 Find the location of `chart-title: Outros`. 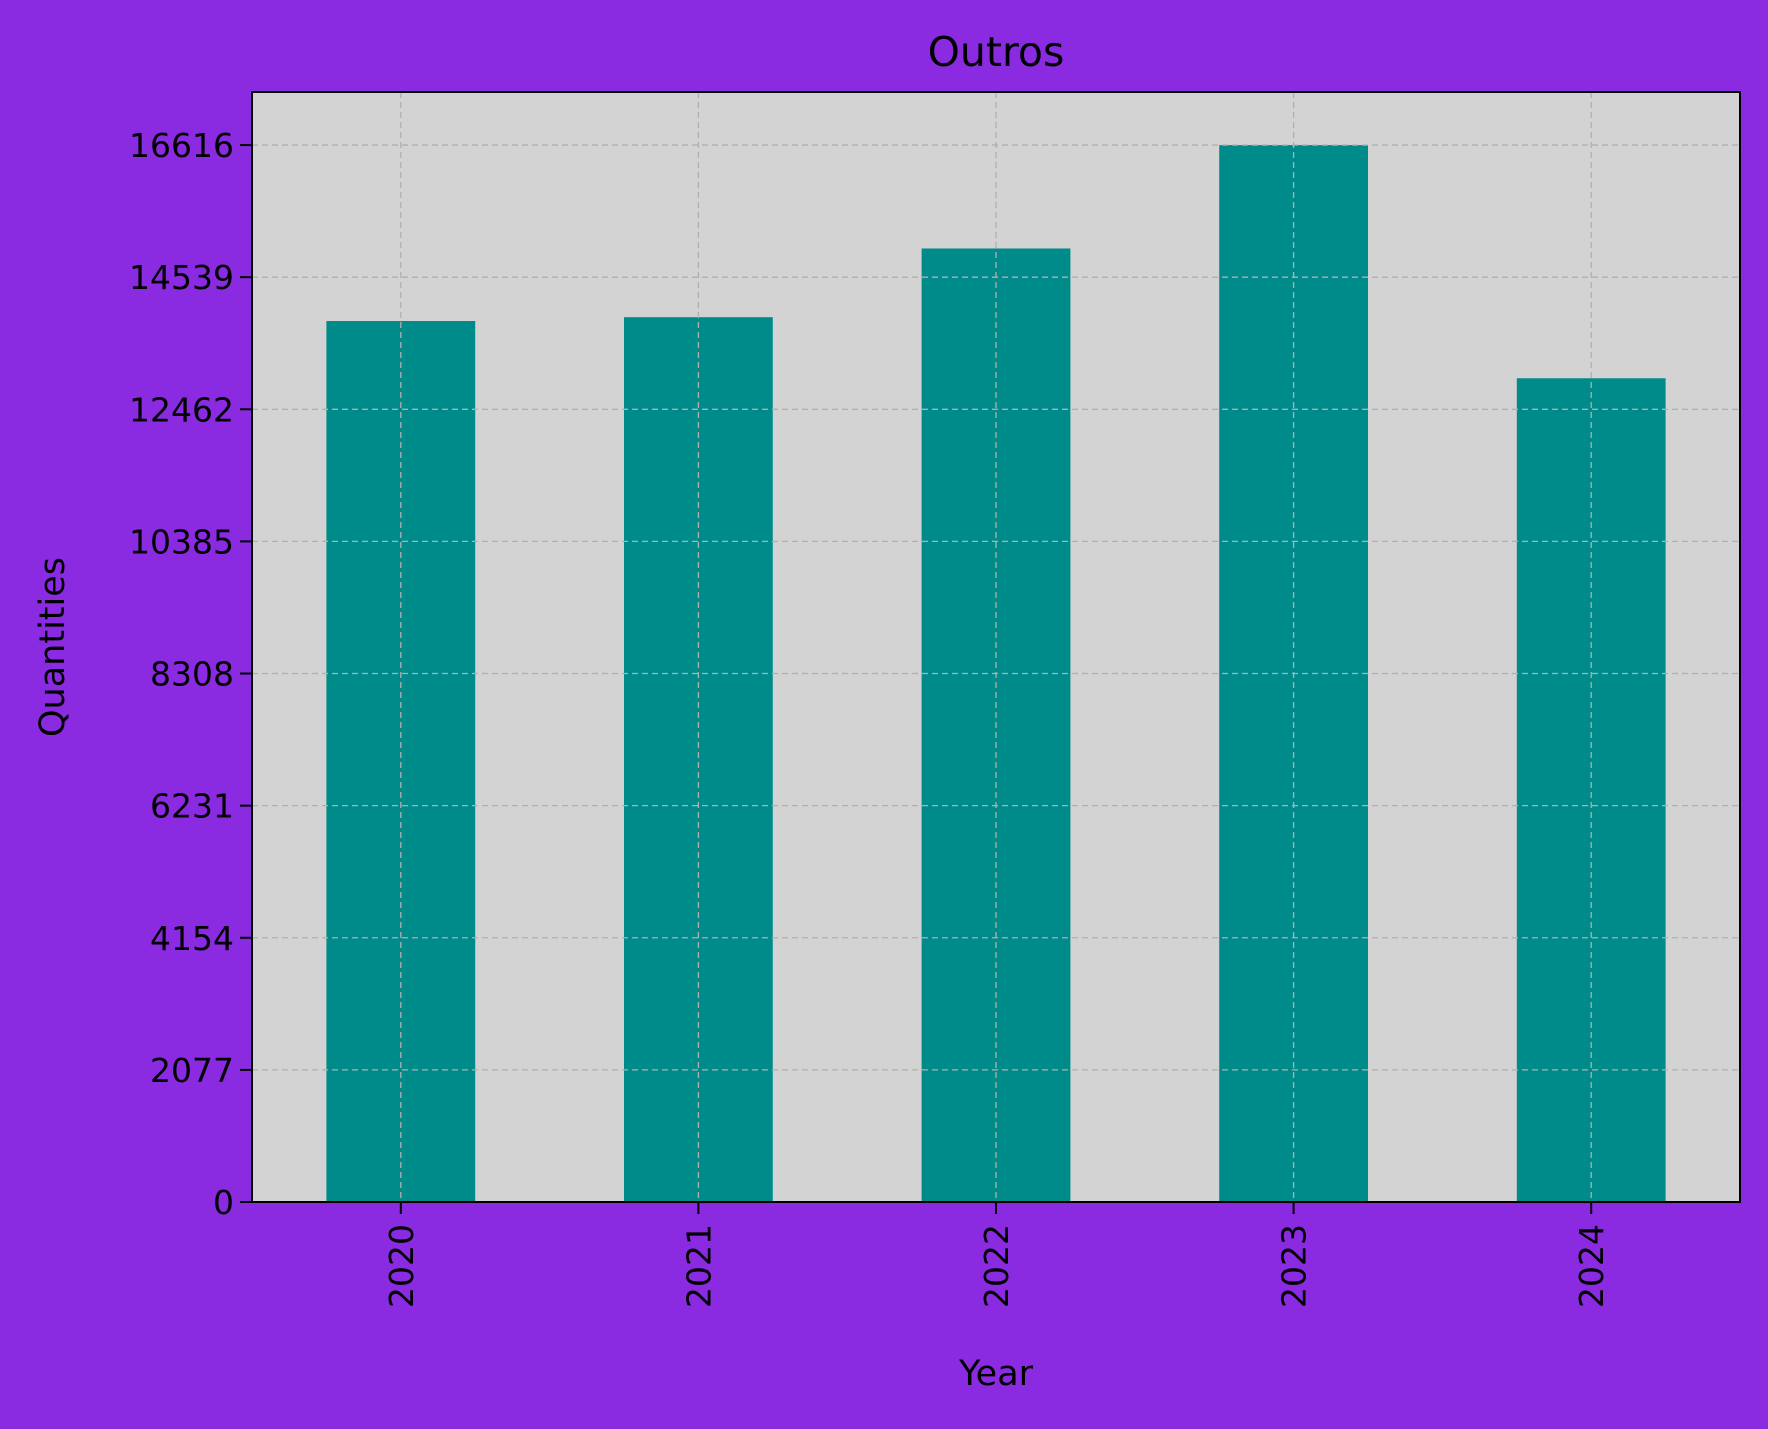

chart-title: Outros is located at coordinates (996, 52).